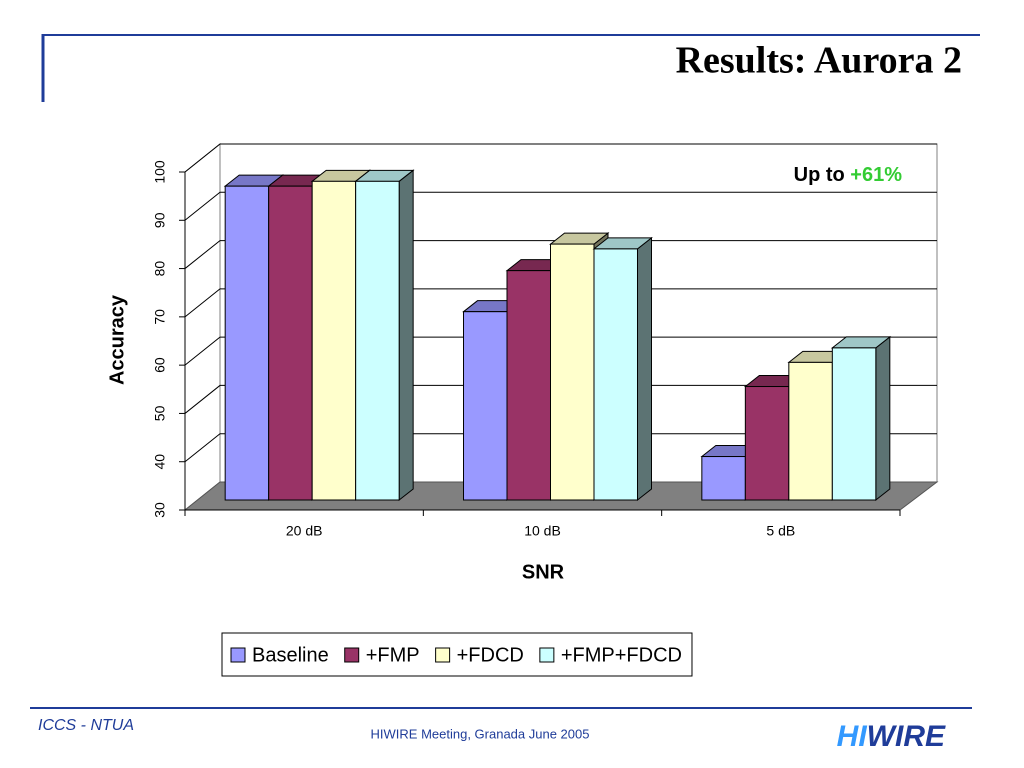 This screenshot has height=768, width=1024. What do you see at coordinates (393, 655) in the screenshot?
I see `legend-label: +FMP` at bounding box center [393, 655].